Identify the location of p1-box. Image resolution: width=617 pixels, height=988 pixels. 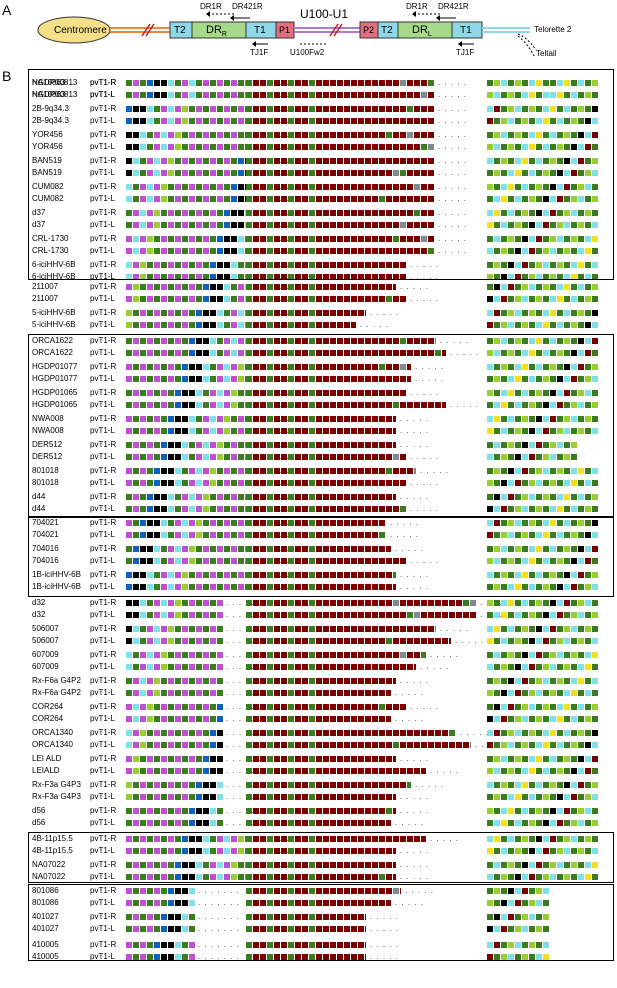
(285, 30).